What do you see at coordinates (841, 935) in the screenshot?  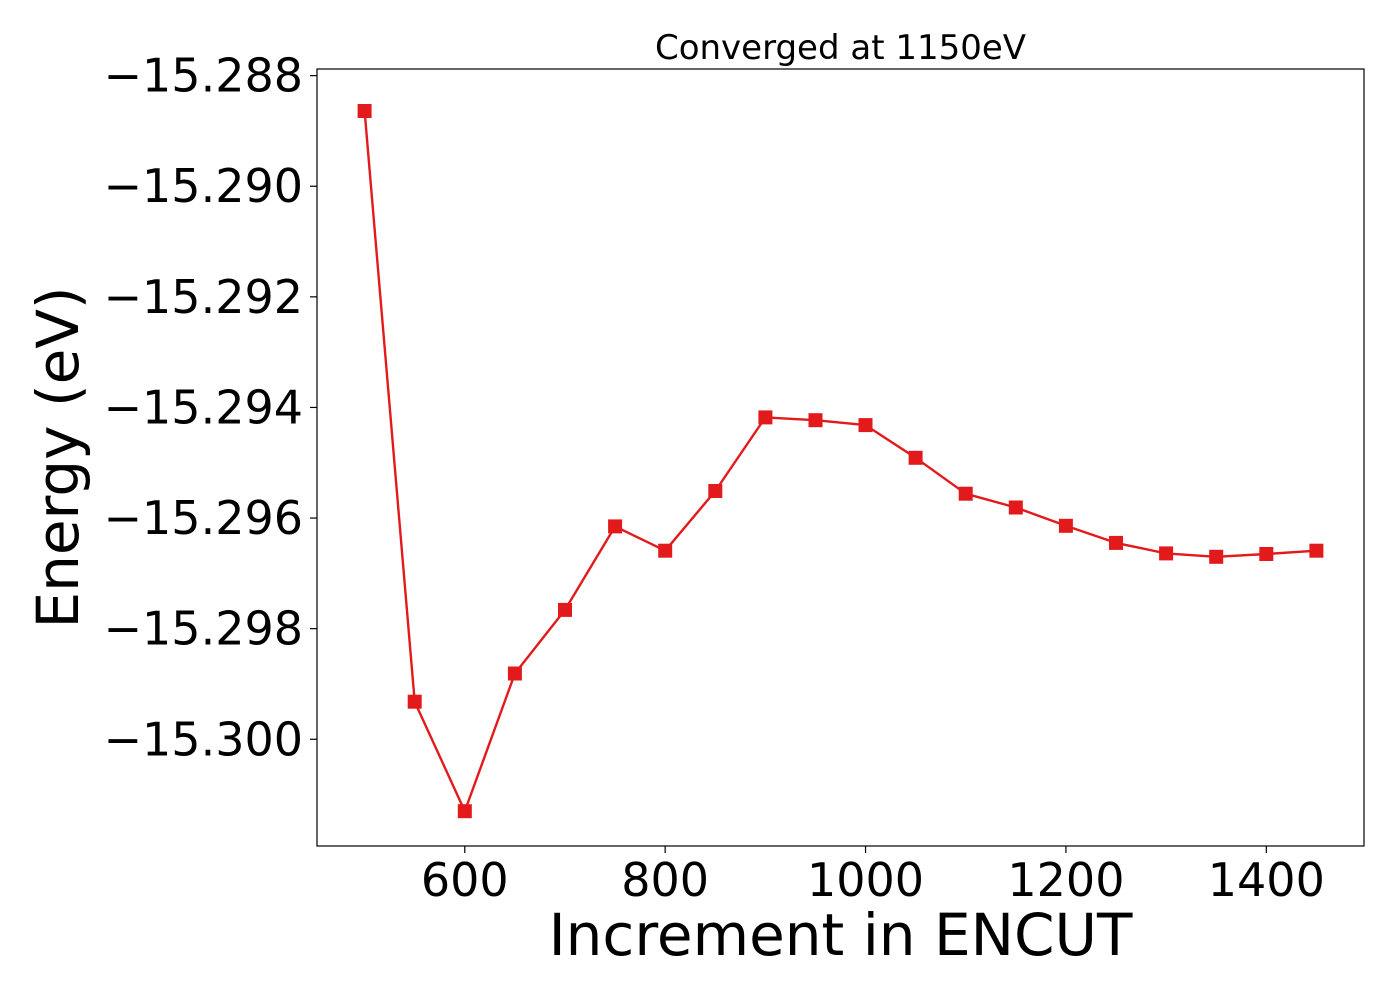 I see `x-axis-label: Increment in ENCUT` at bounding box center [841, 935].